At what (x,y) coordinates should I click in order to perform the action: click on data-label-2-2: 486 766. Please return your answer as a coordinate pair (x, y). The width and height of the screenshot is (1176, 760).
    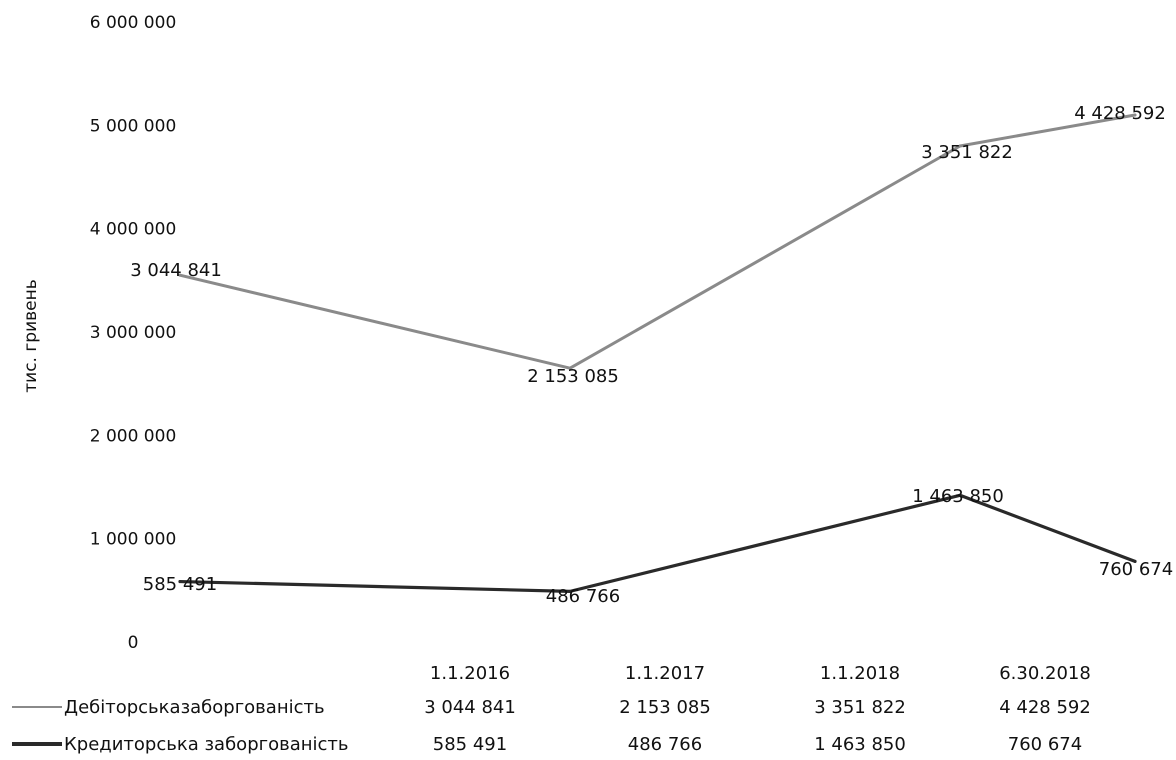
    Looking at the image, I should click on (583, 596).